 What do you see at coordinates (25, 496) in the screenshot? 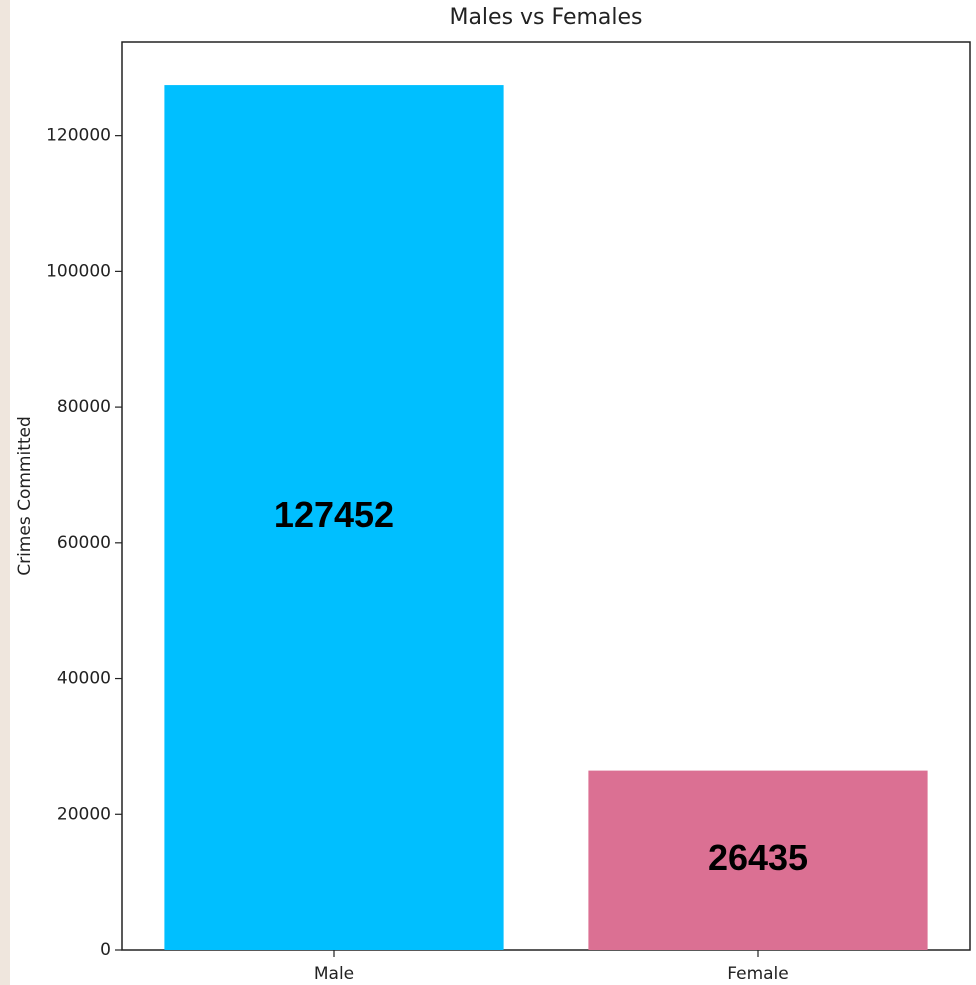
I see `y-axis-label: Crimes Committed` at bounding box center [25, 496].